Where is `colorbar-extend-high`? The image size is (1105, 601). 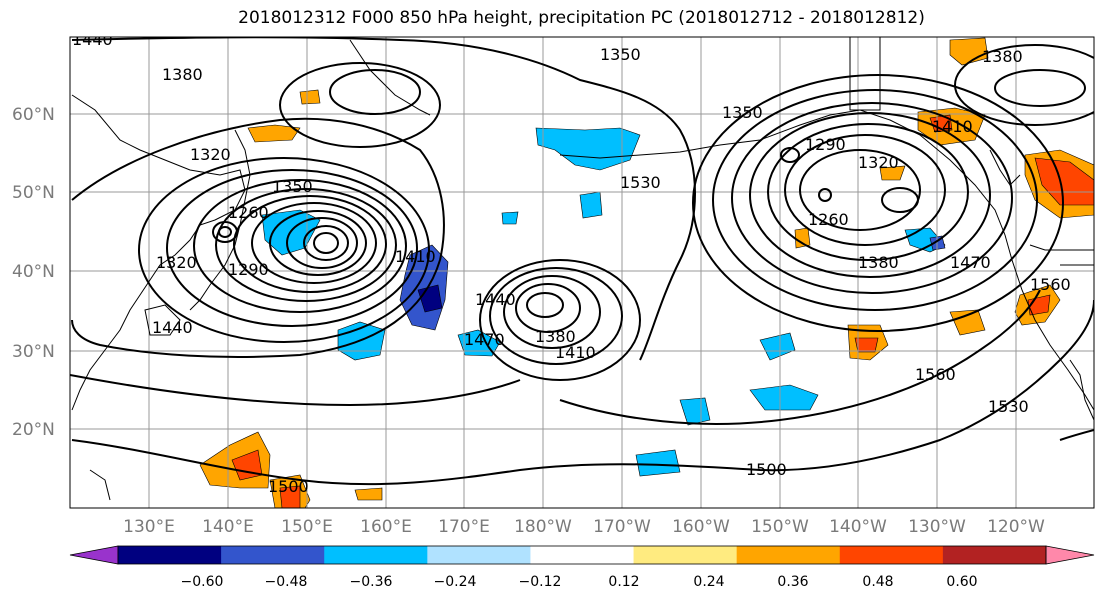 colorbar-extend-high is located at coordinates (1070, 555).